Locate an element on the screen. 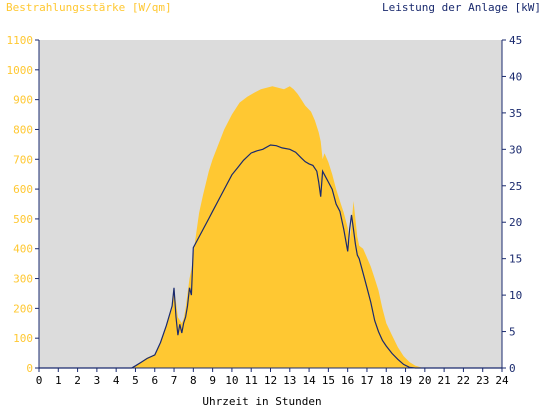 This screenshot has height=408, width=544. x-tick-label: 10 is located at coordinates (231, 380).